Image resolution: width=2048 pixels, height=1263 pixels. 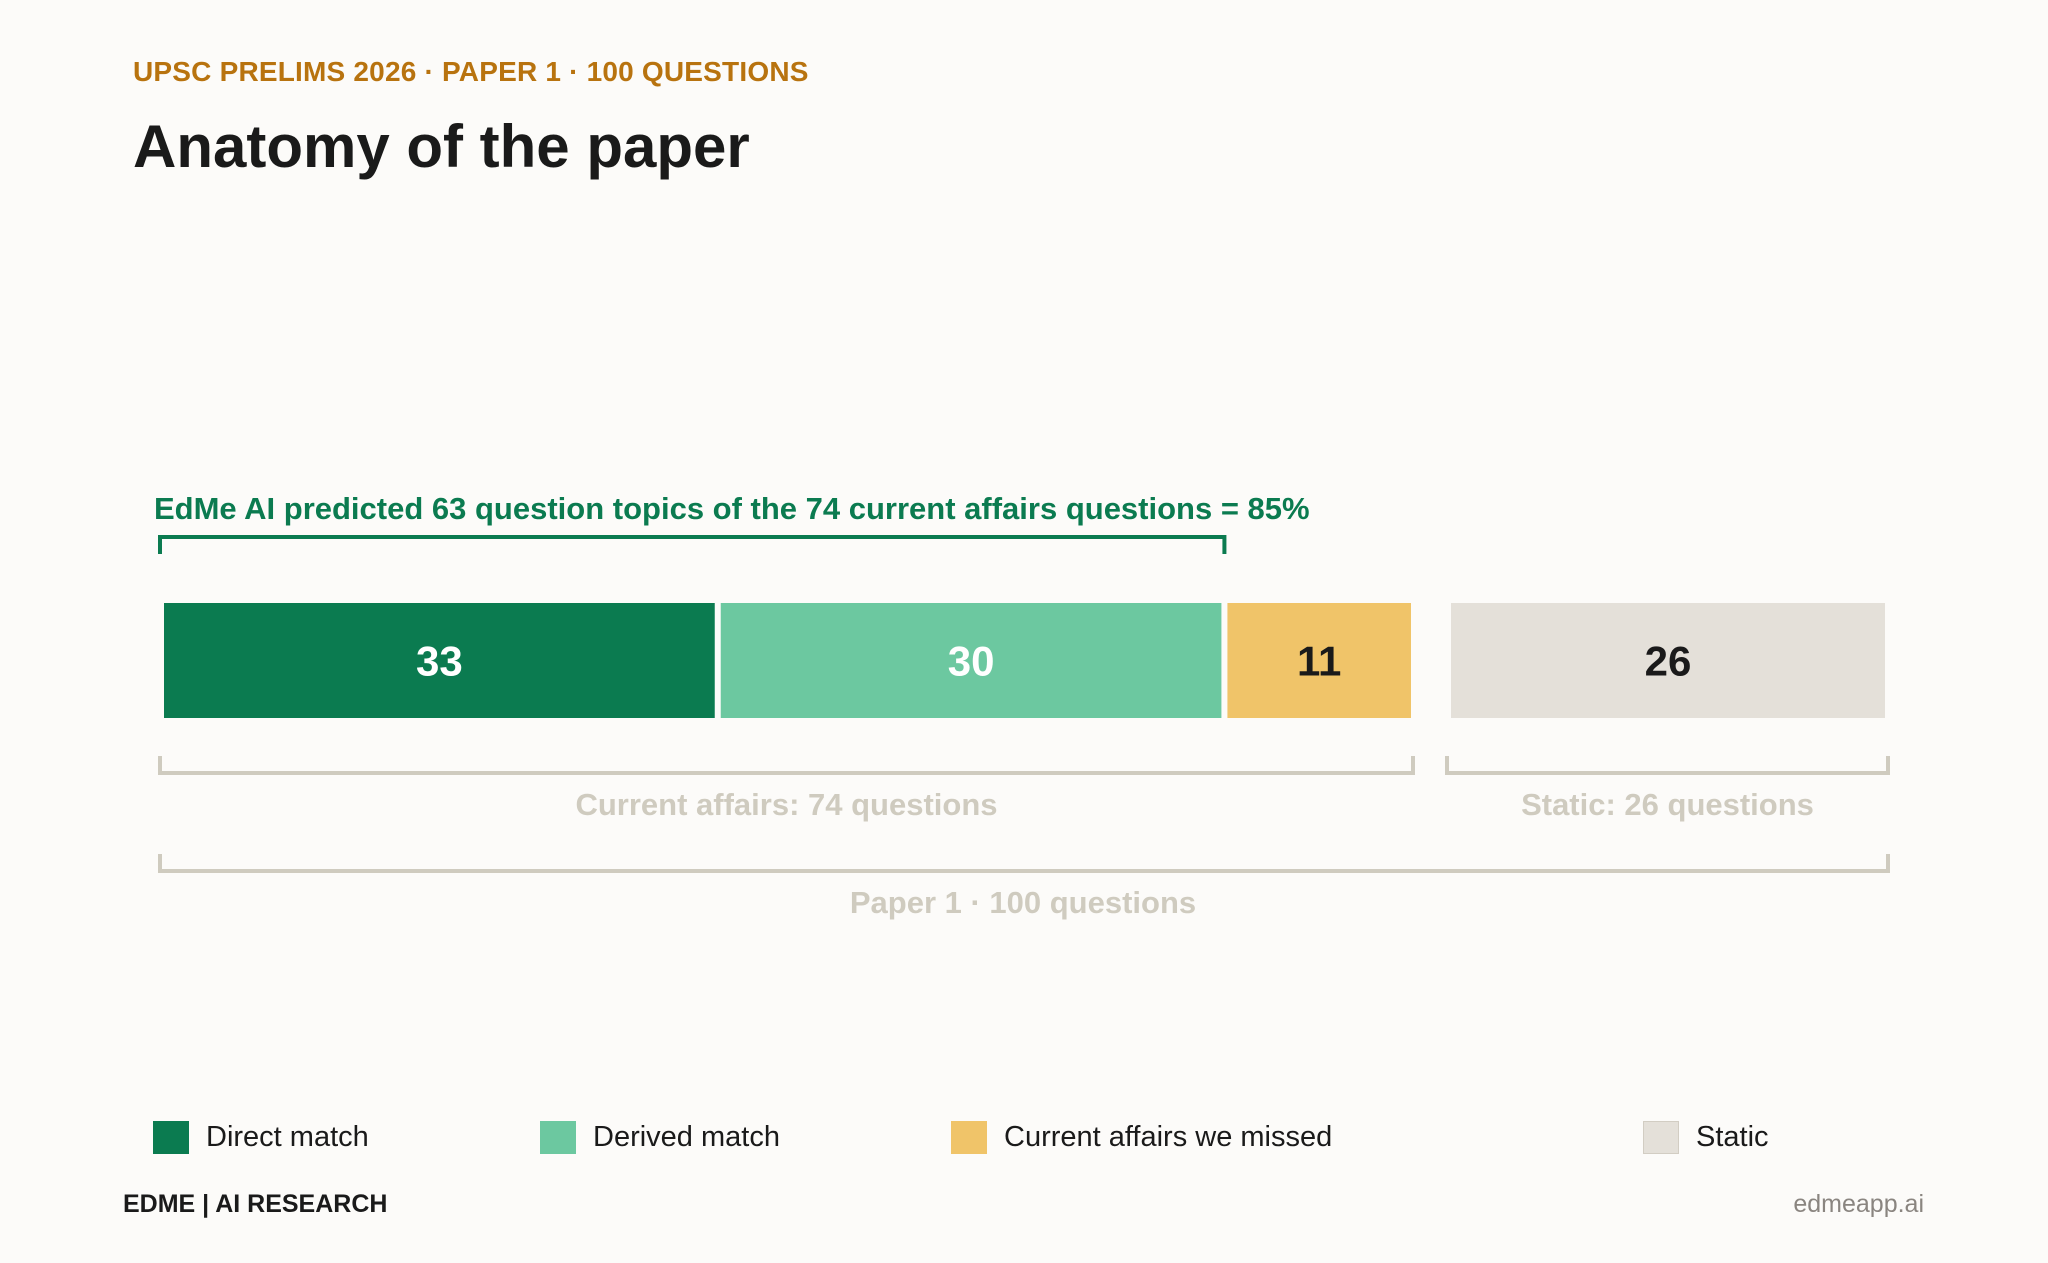 What do you see at coordinates (1023, 902) in the screenshot?
I see `paper-label: Paper 1 · 100 questions` at bounding box center [1023, 902].